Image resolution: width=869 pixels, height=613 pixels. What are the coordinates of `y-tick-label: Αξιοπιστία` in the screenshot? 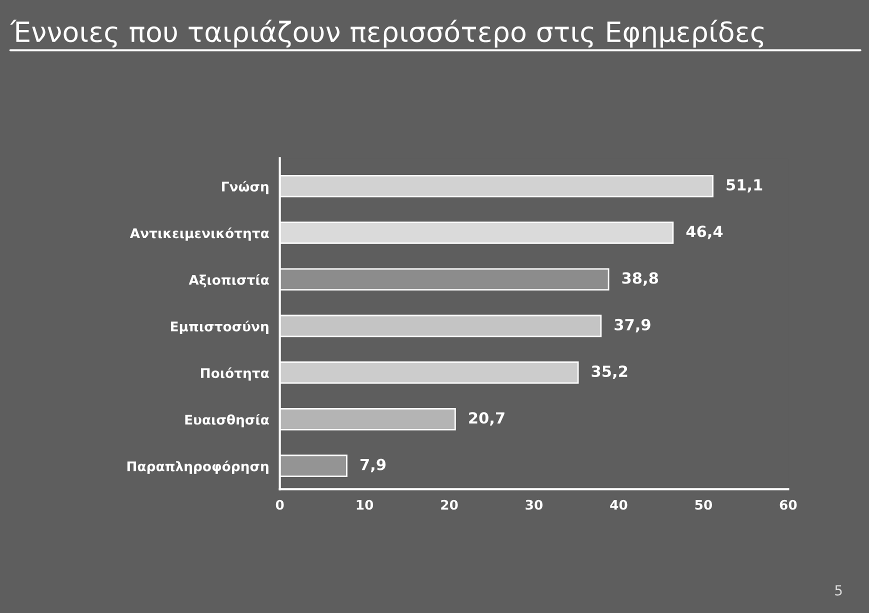 It's located at (228, 281).